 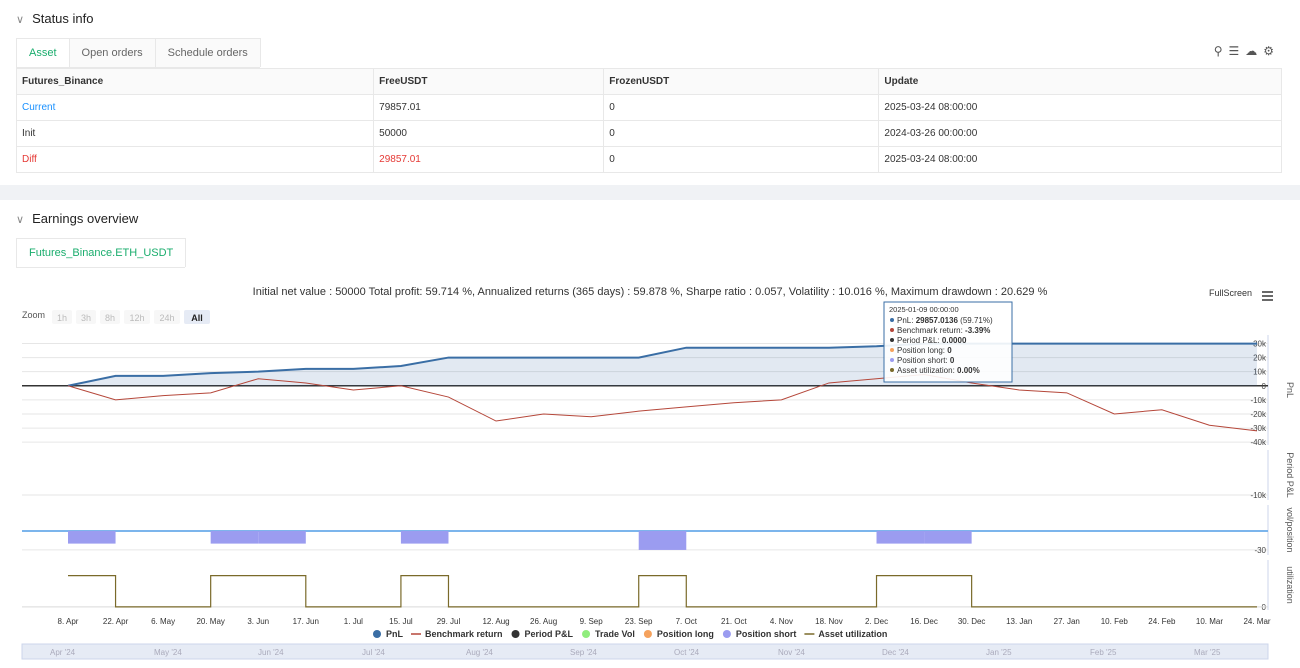 I want to click on tooltip-value: 0.00%, so click(x=968, y=370).